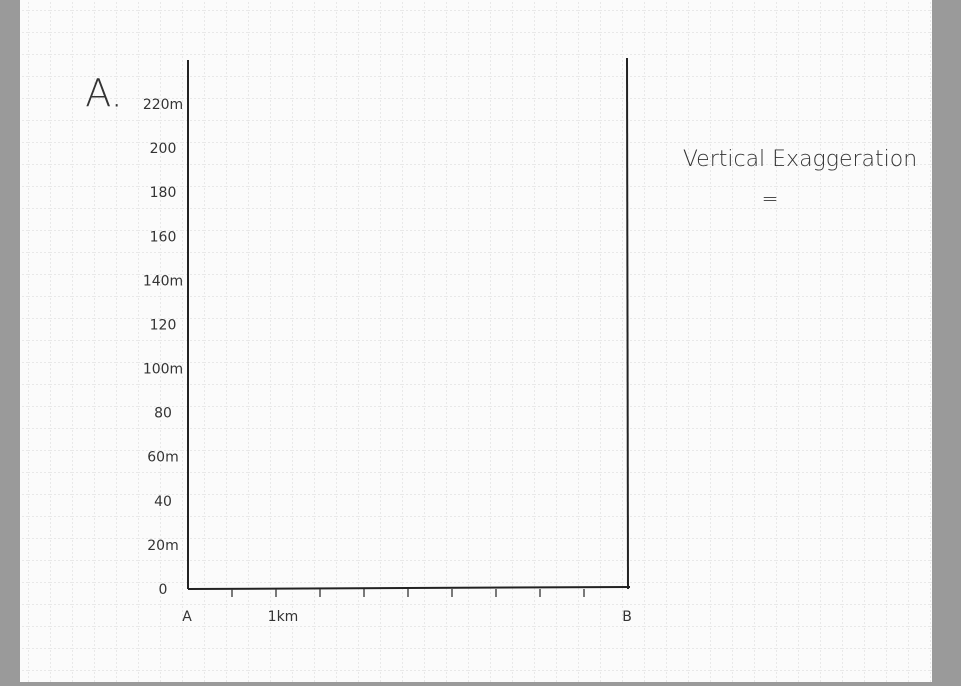 The height and width of the screenshot is (686, 961). What do you see at coordinates (283, 617) in the screenshot?
I see `x-label: 1km` at bounding box center [283, 617].